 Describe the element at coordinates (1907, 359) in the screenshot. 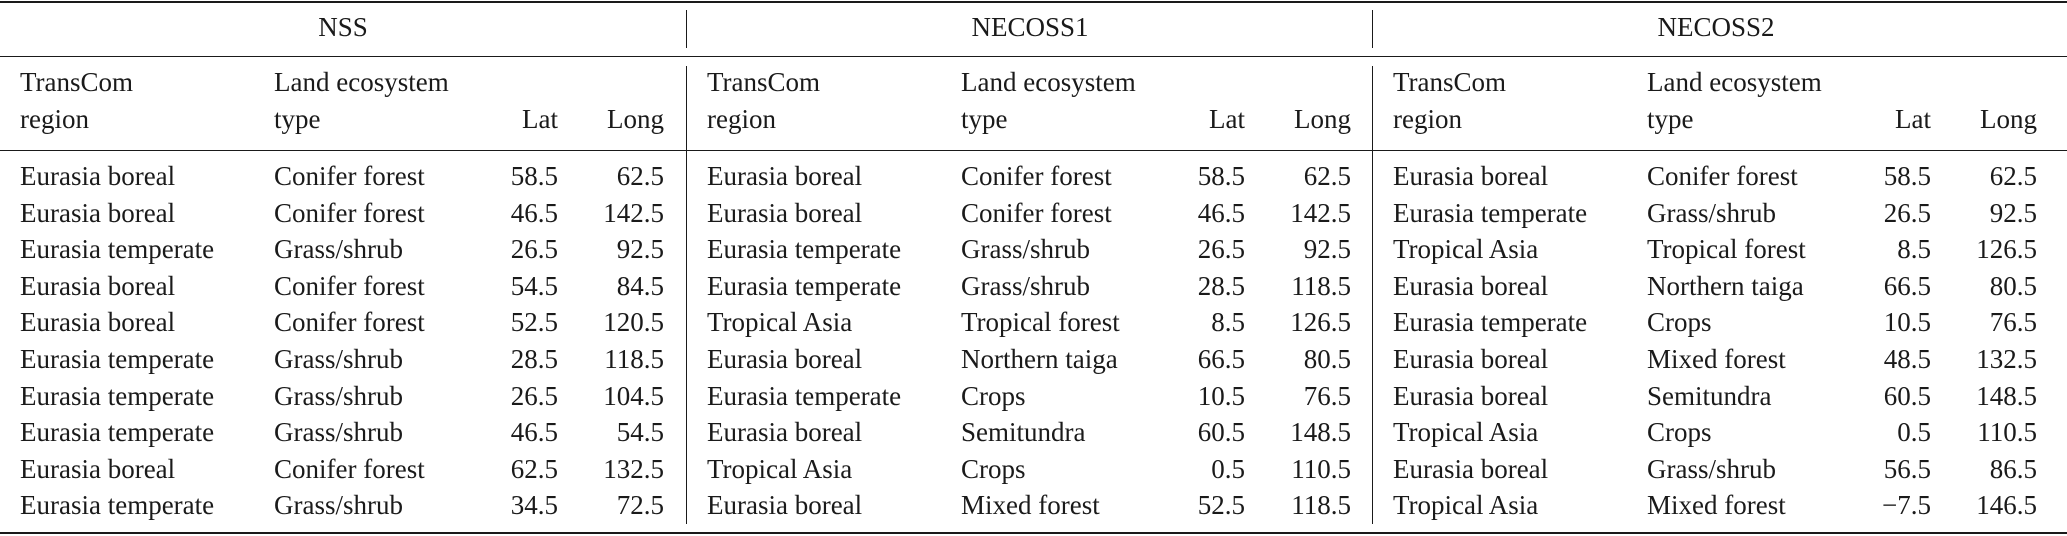

I see `cell-lat: 48.5` at that location.